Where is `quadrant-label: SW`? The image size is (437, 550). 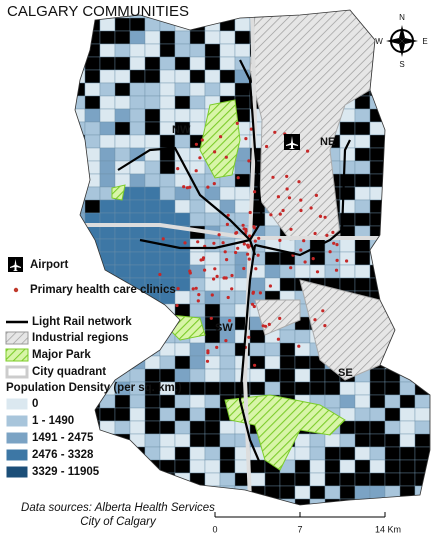 quadrant-label: SW is located at coordinates (224, 328).